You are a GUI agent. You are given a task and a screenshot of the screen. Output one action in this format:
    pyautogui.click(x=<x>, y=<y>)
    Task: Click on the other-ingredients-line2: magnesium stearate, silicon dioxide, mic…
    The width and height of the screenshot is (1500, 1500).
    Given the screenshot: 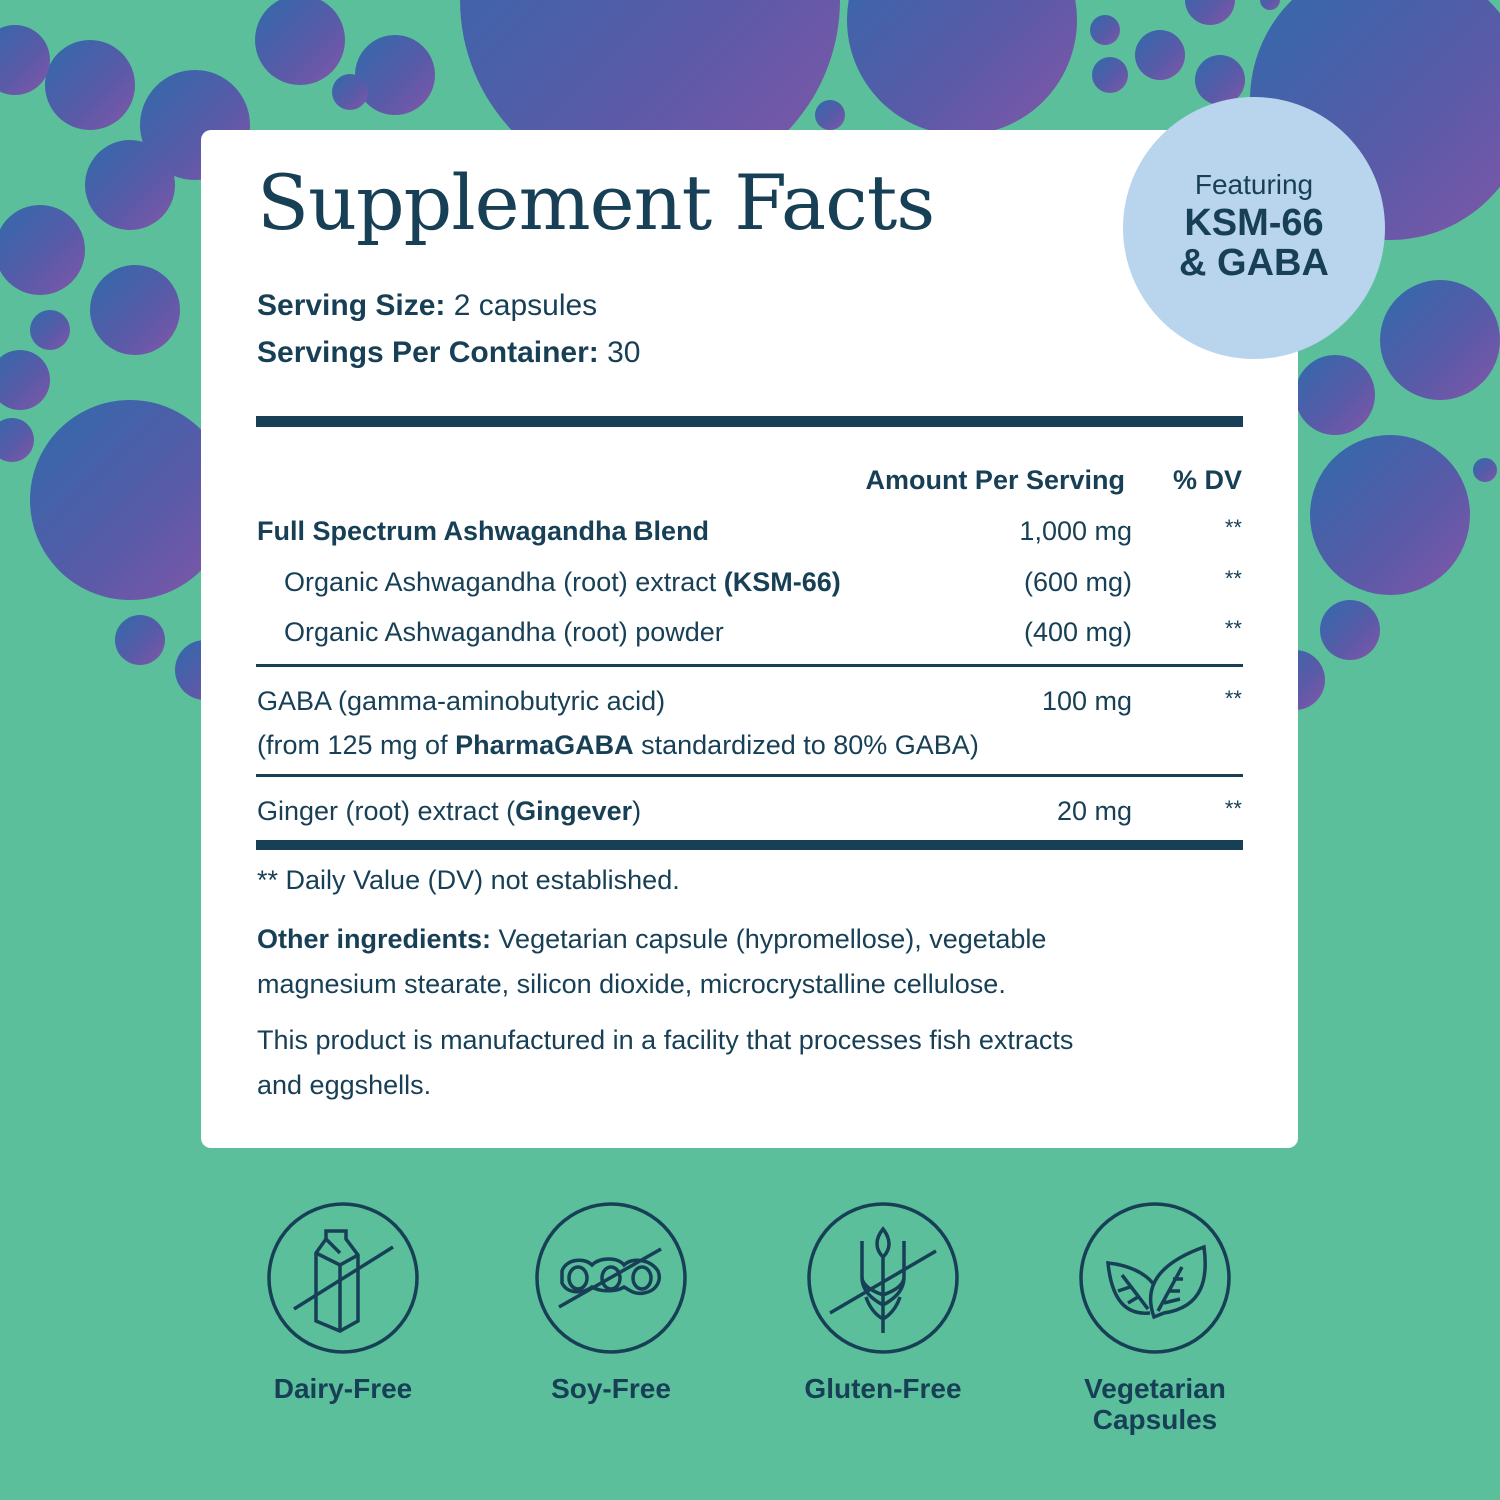 What is the action you would take?
    pyautogui.click(x=631, y=984)
    